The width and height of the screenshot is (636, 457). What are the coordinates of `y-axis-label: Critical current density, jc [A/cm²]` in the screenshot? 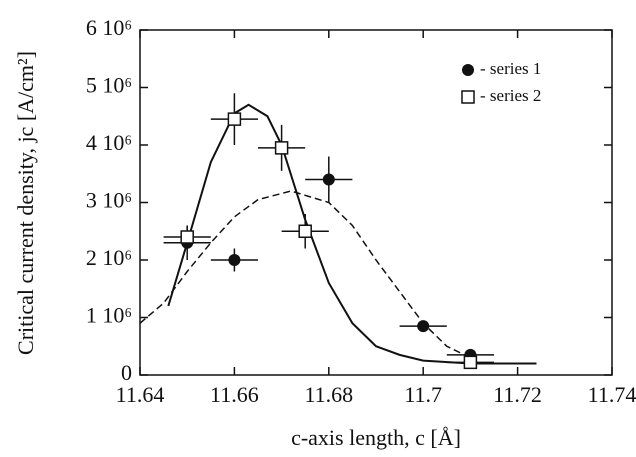 It's located at (25, 203).